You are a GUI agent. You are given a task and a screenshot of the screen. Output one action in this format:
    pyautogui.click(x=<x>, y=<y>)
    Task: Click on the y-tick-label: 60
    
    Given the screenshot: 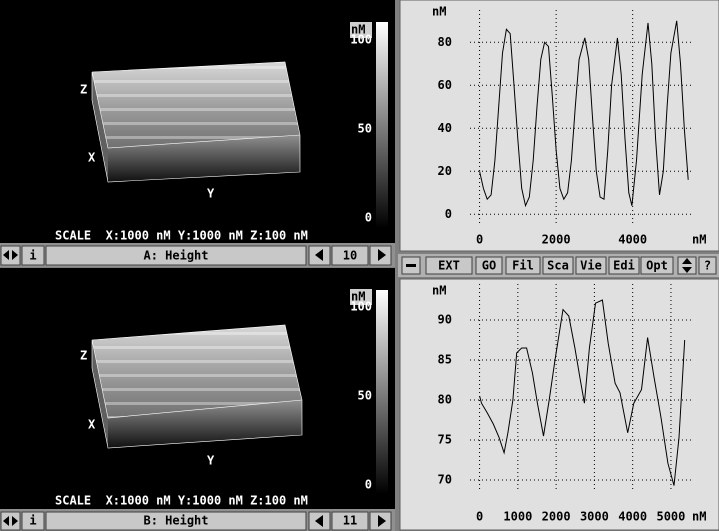 What is the action you would take?
    pyautogui.click(x=445, y=85)
    